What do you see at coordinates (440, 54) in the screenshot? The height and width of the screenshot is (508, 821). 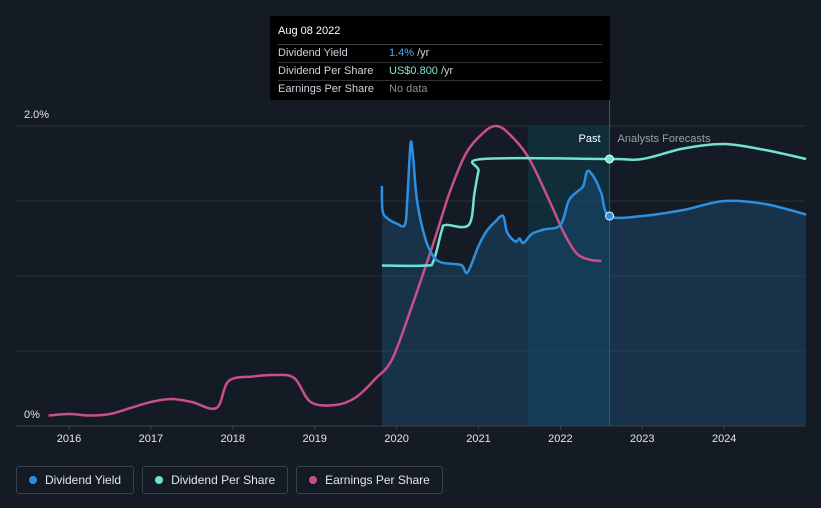 I see `tooltip-row-dividend-yield: Dividend Yield 1.4%/yr` at bounding box center [440, 54].